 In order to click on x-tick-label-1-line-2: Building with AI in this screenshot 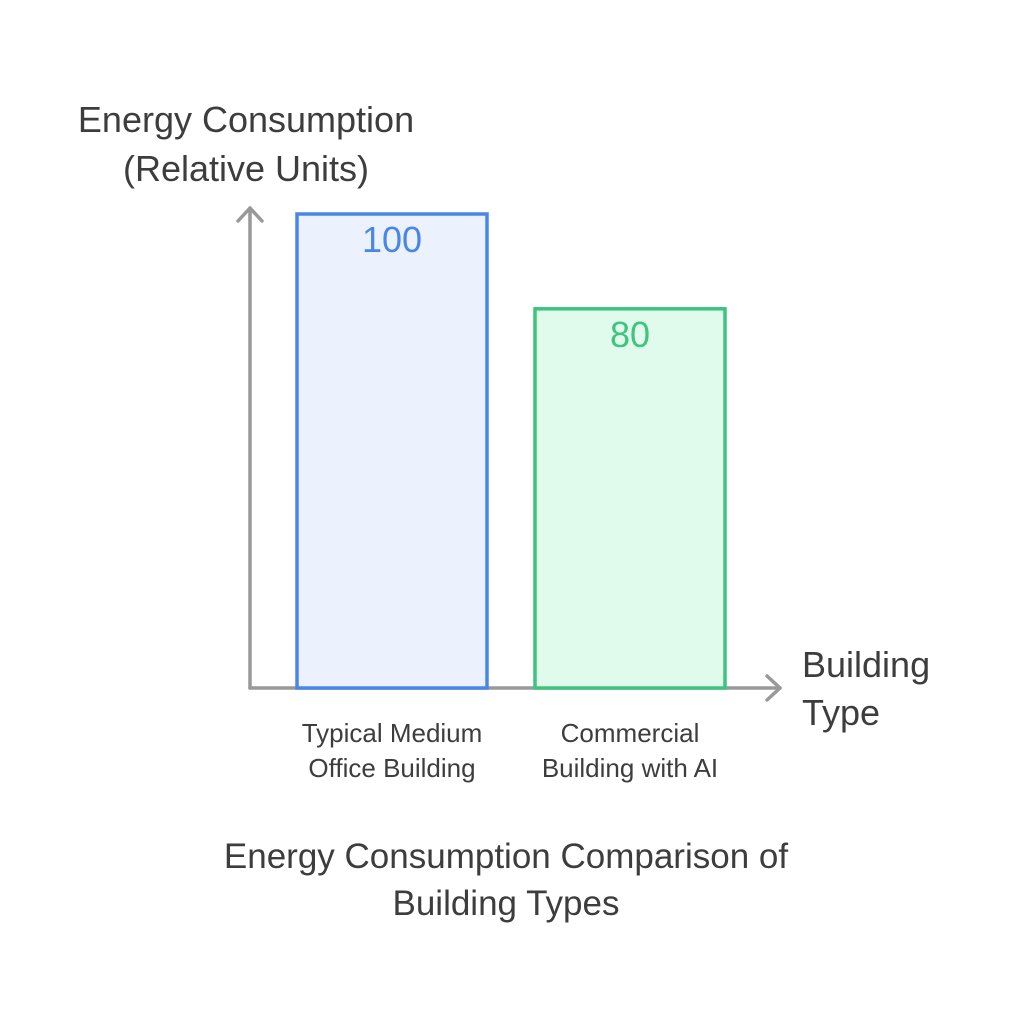, I will do `click(630, 768)`.